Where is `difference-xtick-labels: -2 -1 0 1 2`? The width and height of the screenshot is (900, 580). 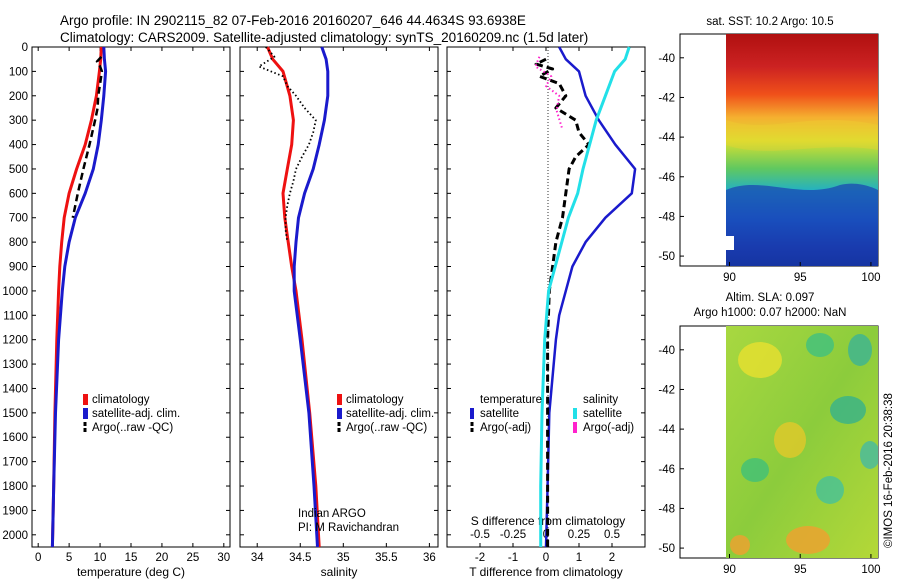 difference-xtick-labels: -2 -1 0 1 2 is located at coordinates (545, 305).